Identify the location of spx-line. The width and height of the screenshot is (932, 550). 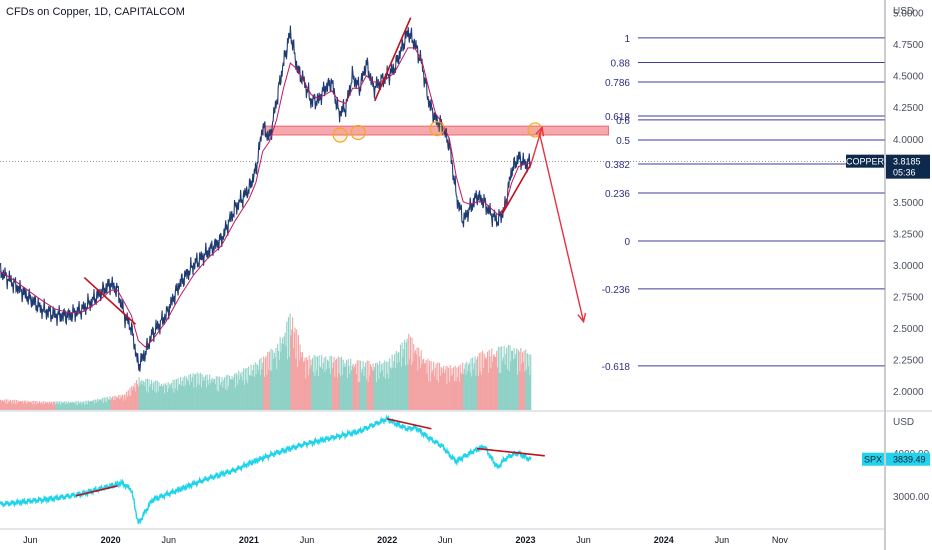
(266, 469).